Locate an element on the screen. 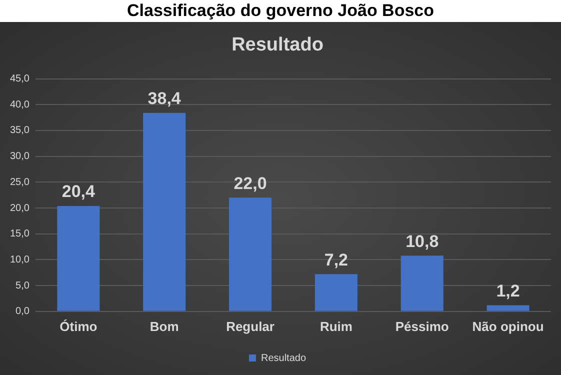 Image resolution: width=561 pixels, height=375 pixels. y-tick-label: 0,0 is located at coordinates (23, 312).